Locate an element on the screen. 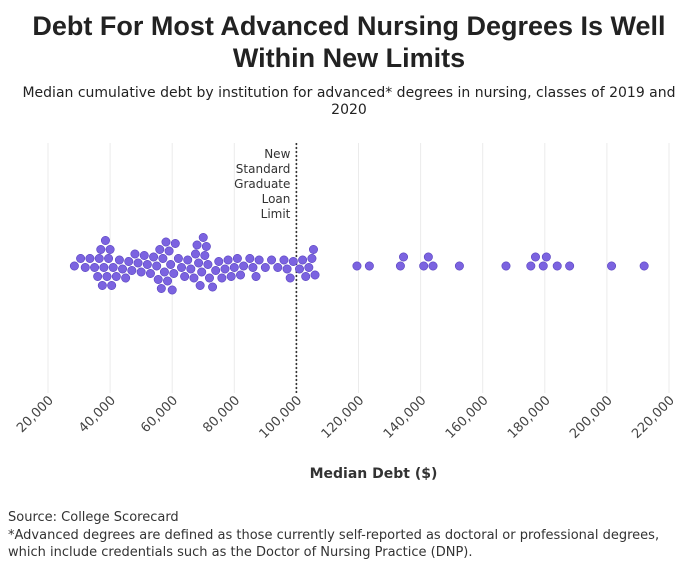  x-tick-label: 20,000 is located at coordinates (35, 414).